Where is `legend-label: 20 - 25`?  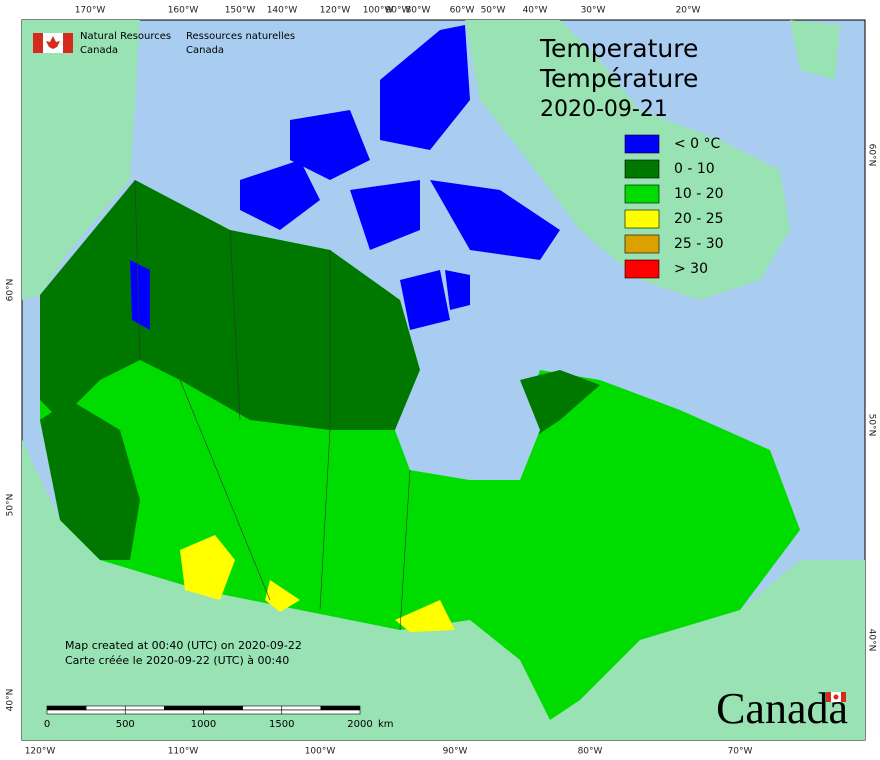
legend-label: 20 - 25 is located at coordinates (699, 219).